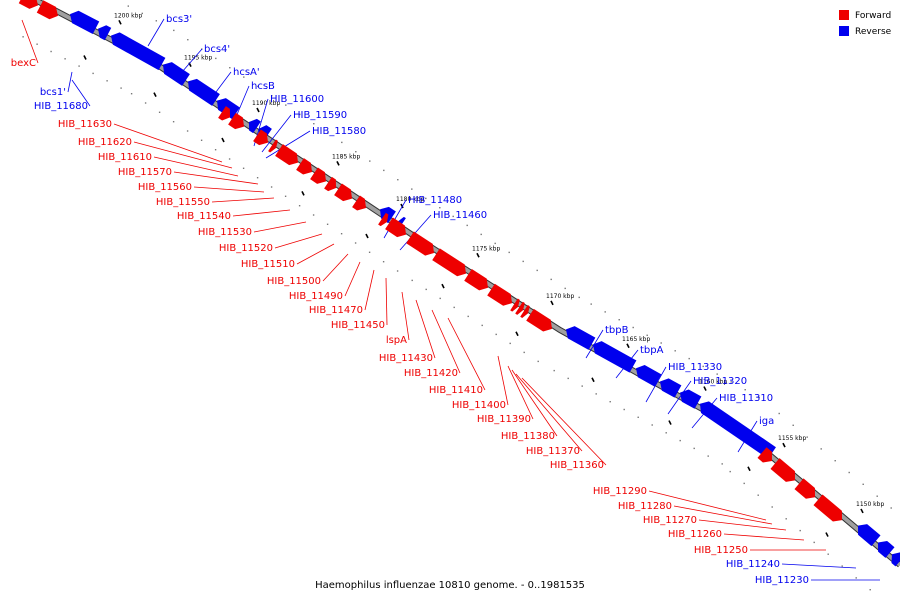 The width and height of the screenshot is (900, 600). What do you see at coordinates (204, 216) in the screenshot?
I see `gene-label: HIB_11540` at bounding box center [204, 216].